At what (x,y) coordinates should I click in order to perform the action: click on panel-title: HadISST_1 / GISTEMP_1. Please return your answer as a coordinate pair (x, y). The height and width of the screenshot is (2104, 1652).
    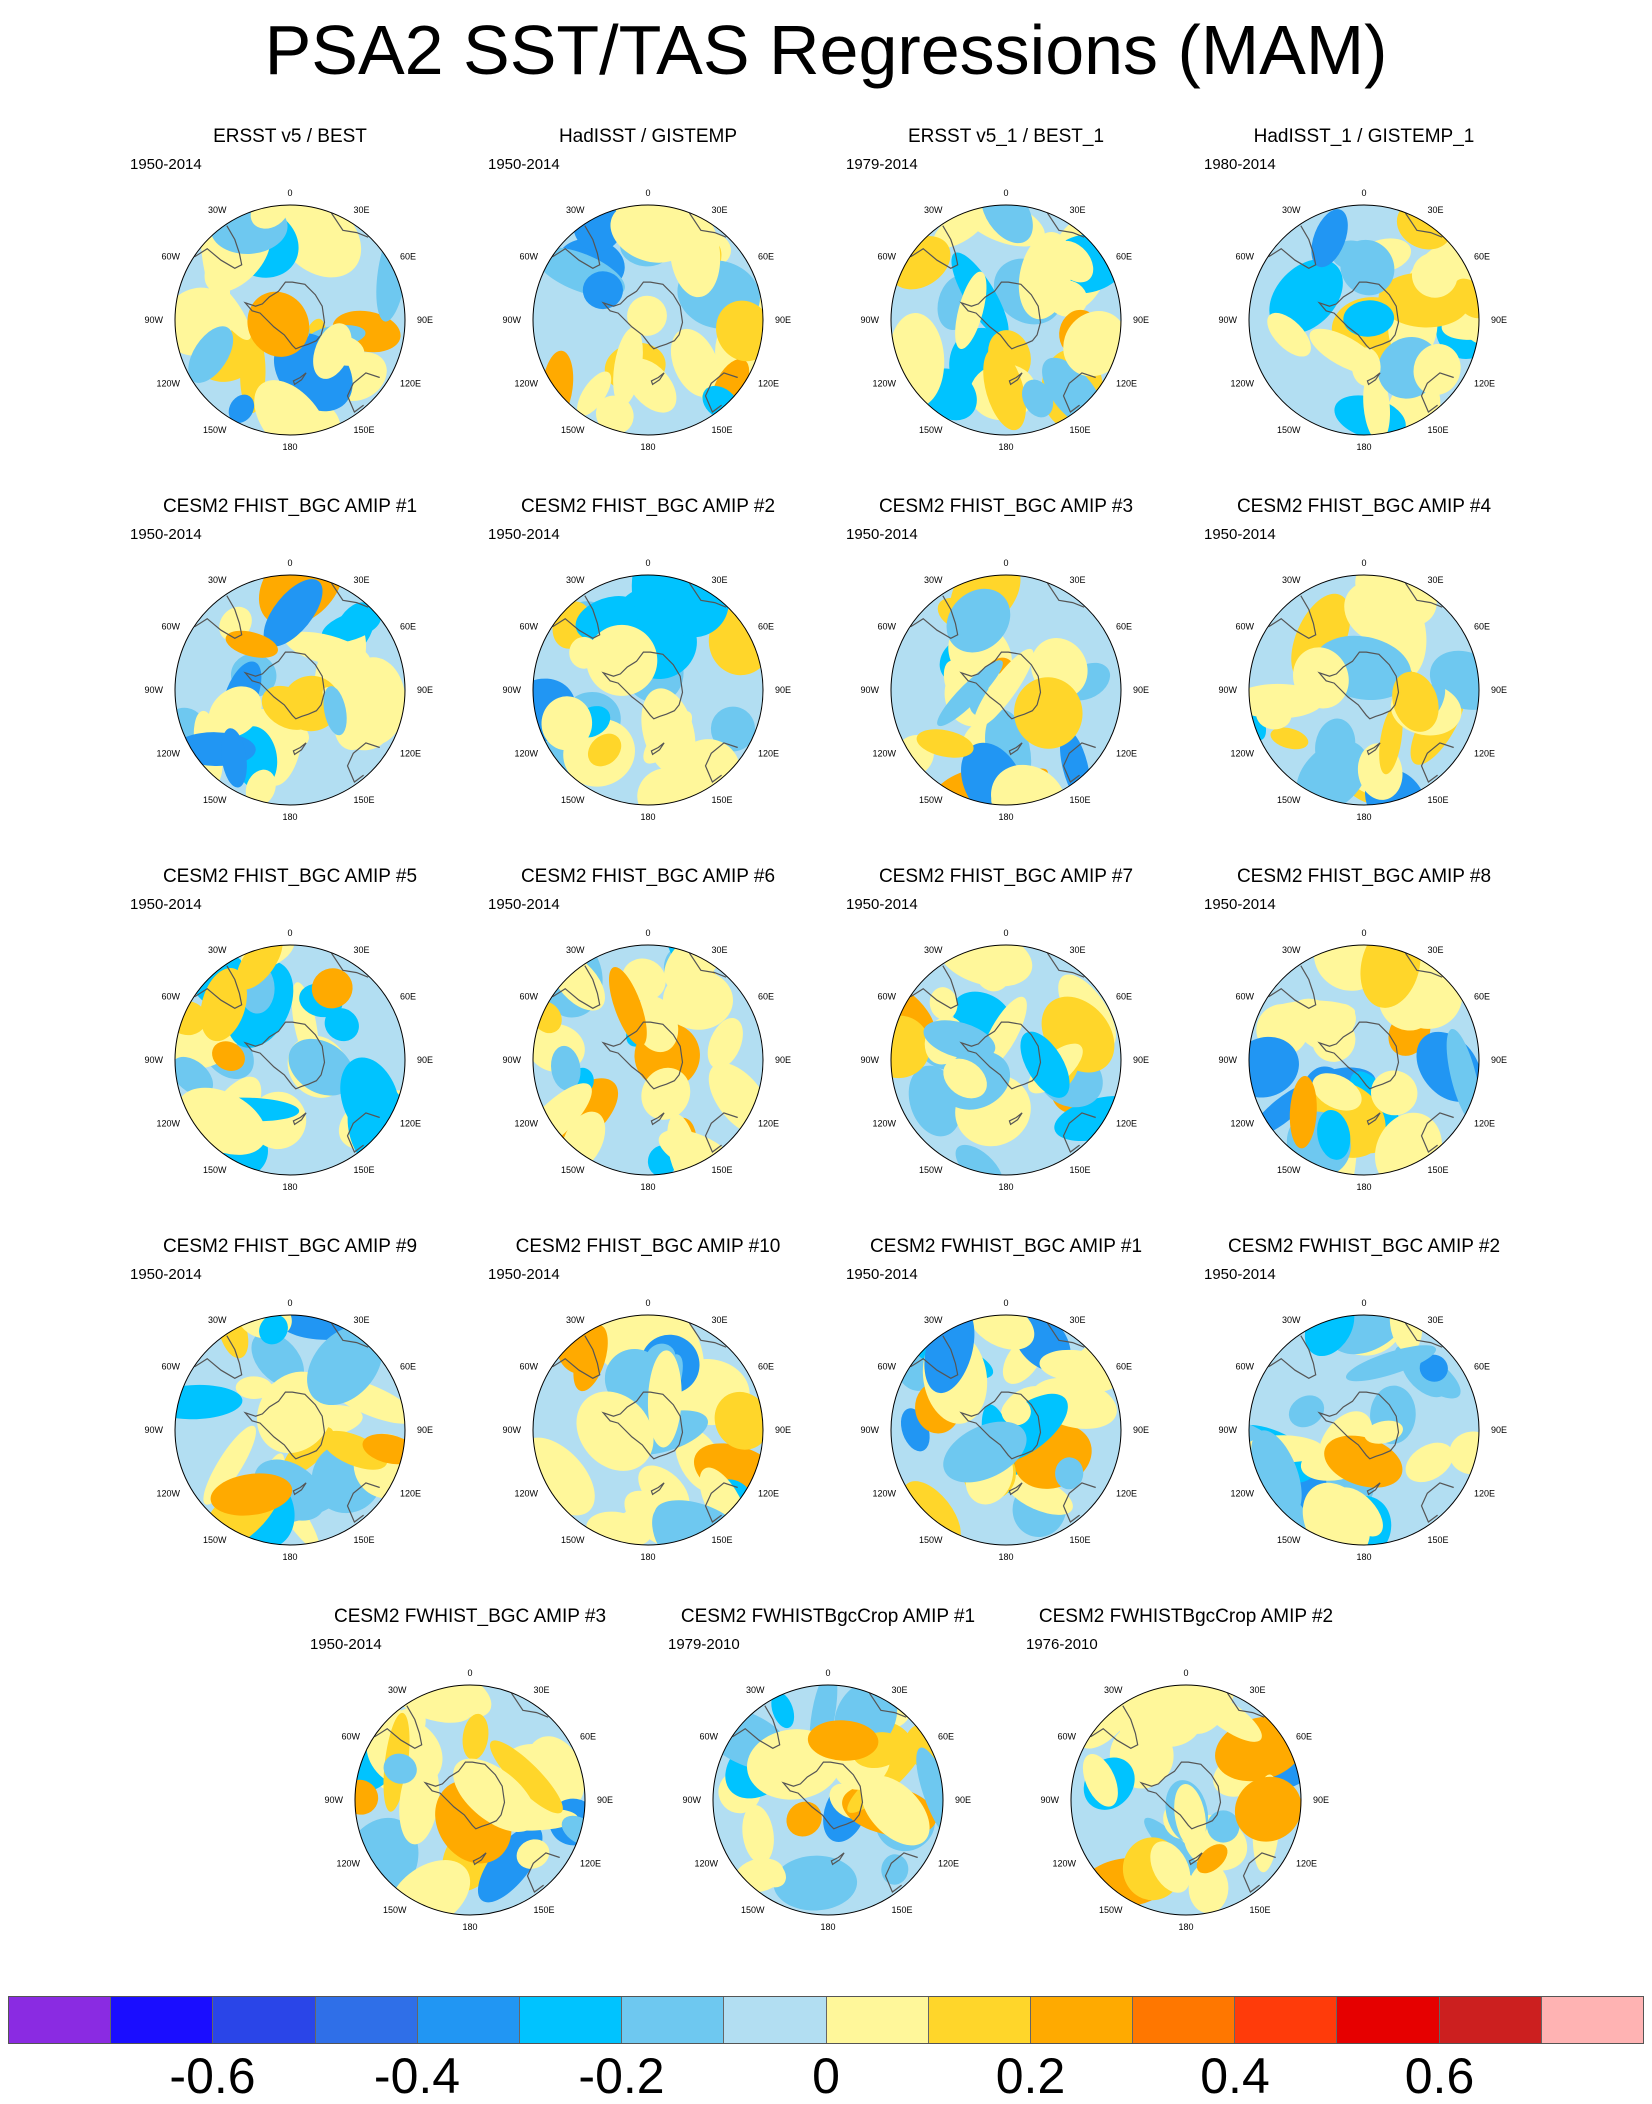
    Looking at the image, I should click on (1364, 136).